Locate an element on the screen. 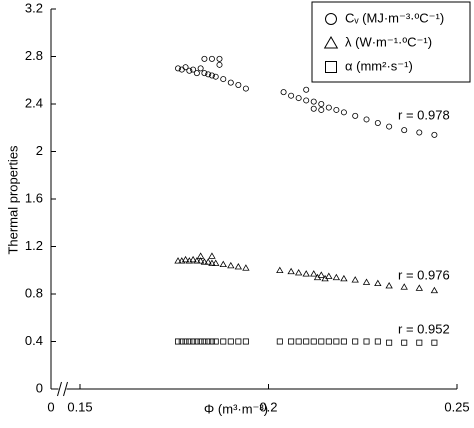 The width and height of the screenshot is (474, 428). y-tick-label: 0.4 is located at coordinates (34, 340).